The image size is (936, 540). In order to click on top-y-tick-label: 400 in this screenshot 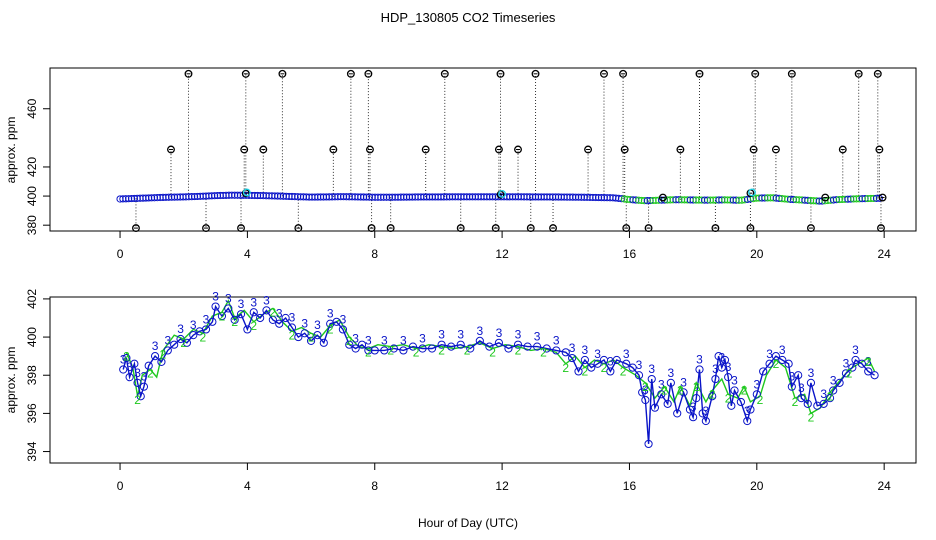, I will do `click(32, 196)`.